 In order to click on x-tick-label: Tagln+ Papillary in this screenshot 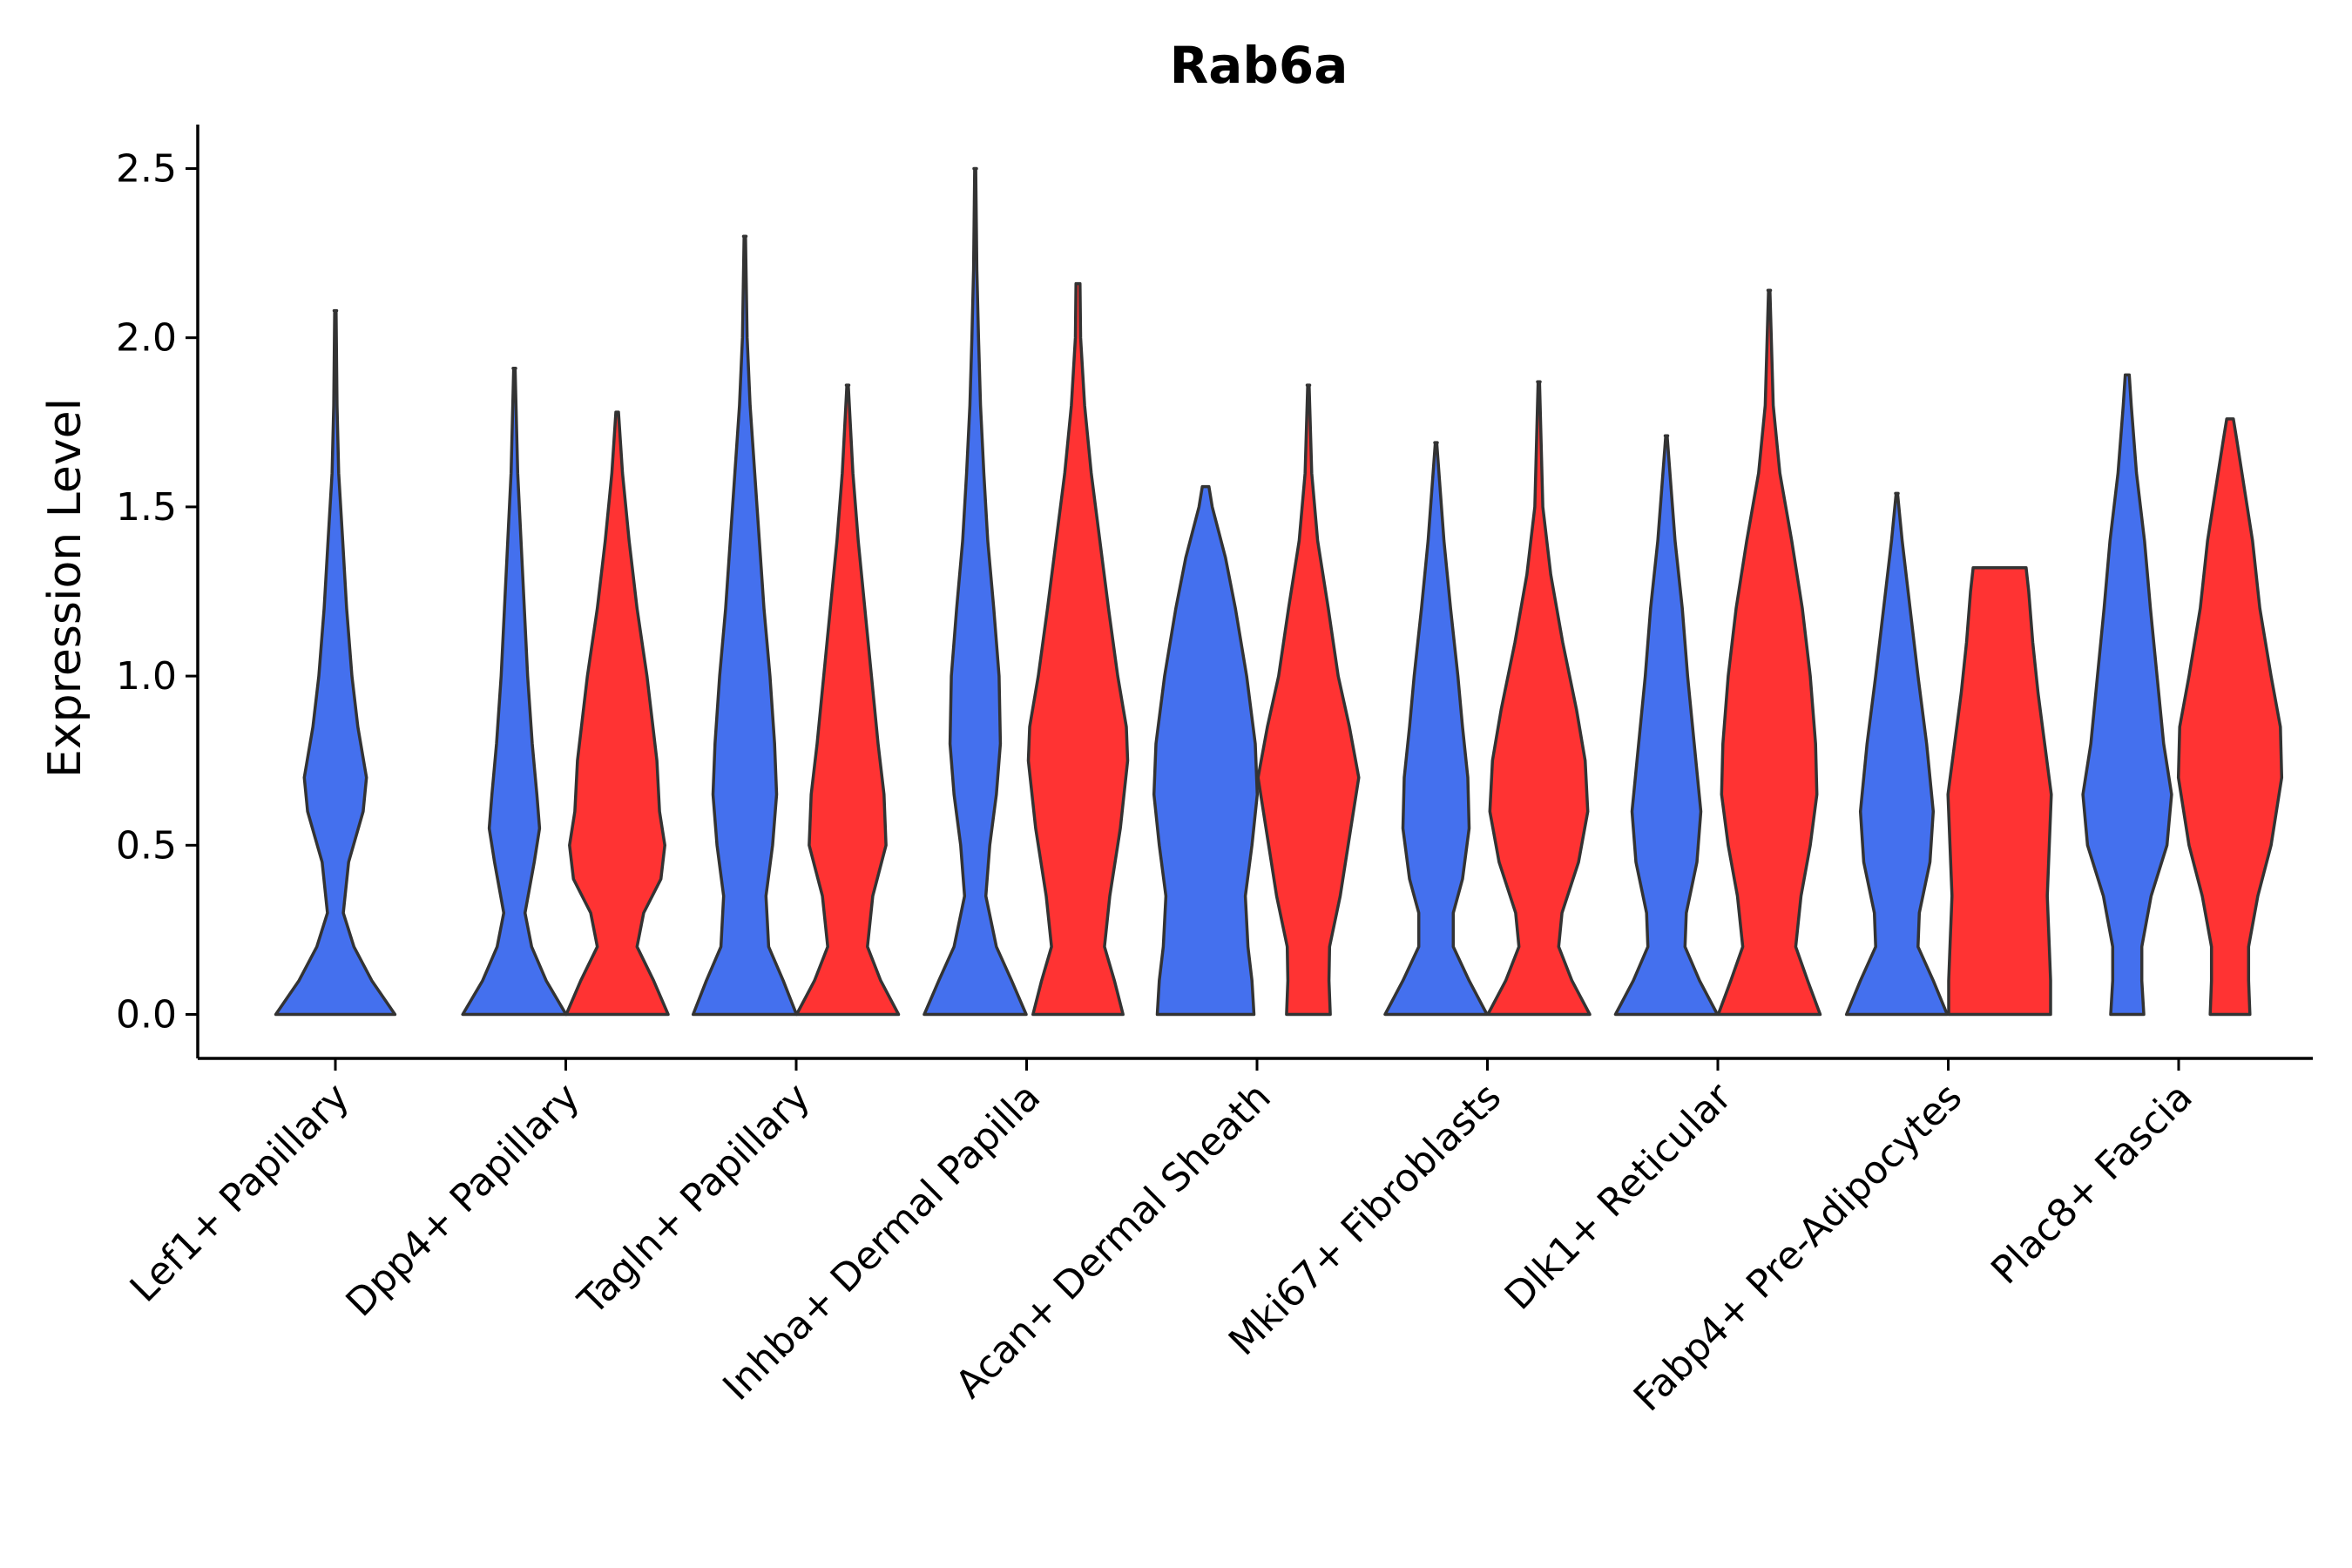, I will do `click(694, 1199)`.